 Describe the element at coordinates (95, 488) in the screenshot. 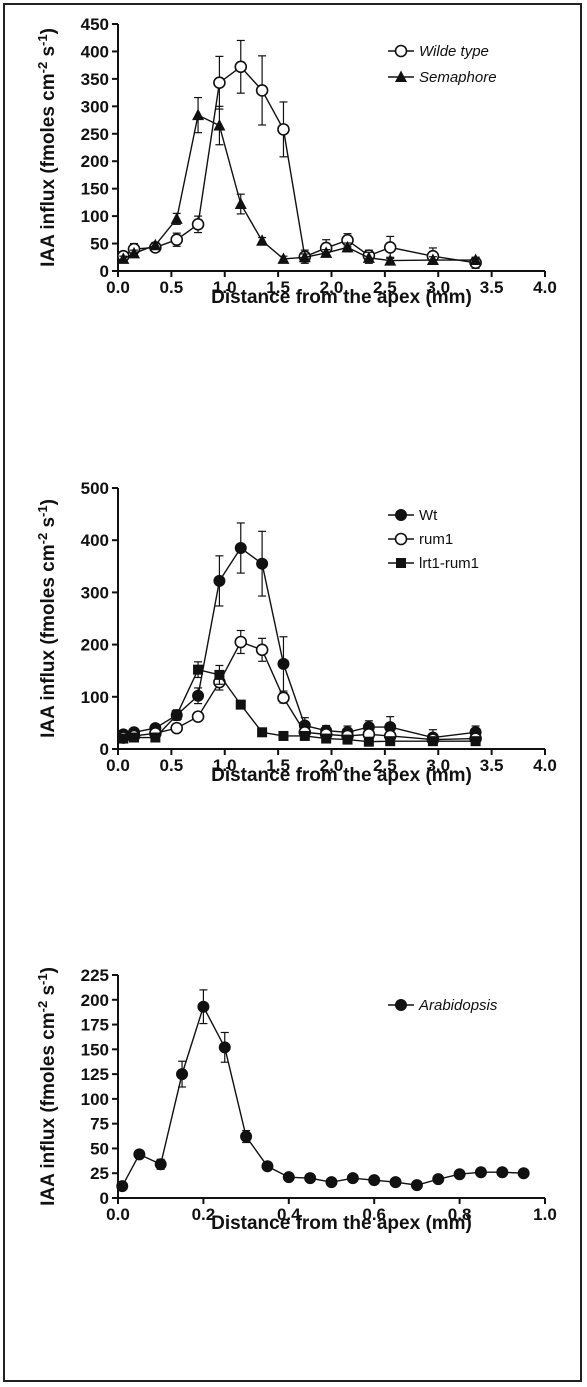

I see `panel2-y-tick-label: 500` at that location.